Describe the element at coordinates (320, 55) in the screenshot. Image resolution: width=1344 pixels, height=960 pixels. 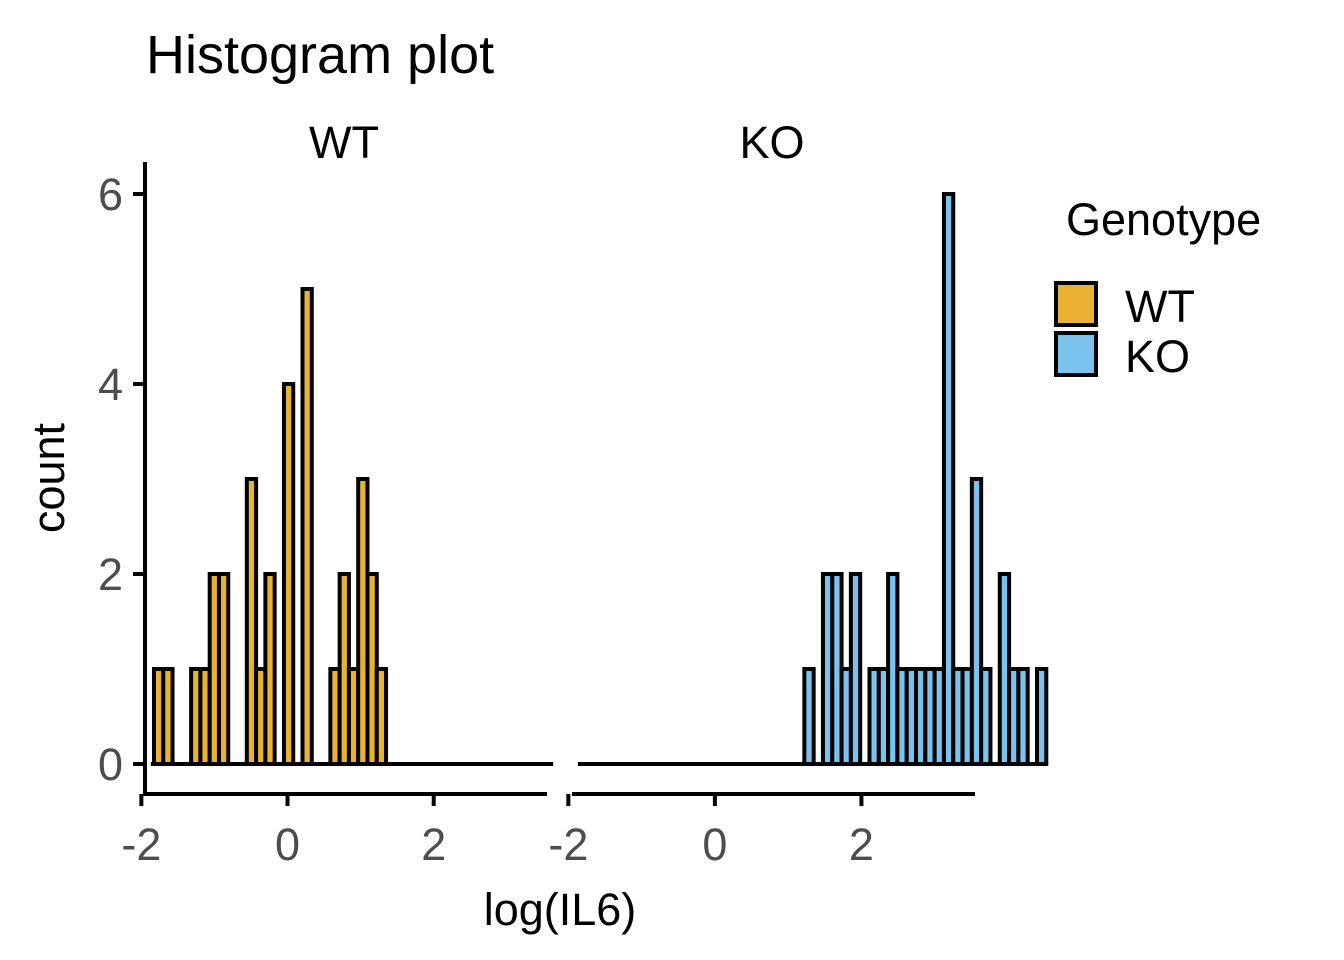
I see `chart-title: Histogram plot` at that location.